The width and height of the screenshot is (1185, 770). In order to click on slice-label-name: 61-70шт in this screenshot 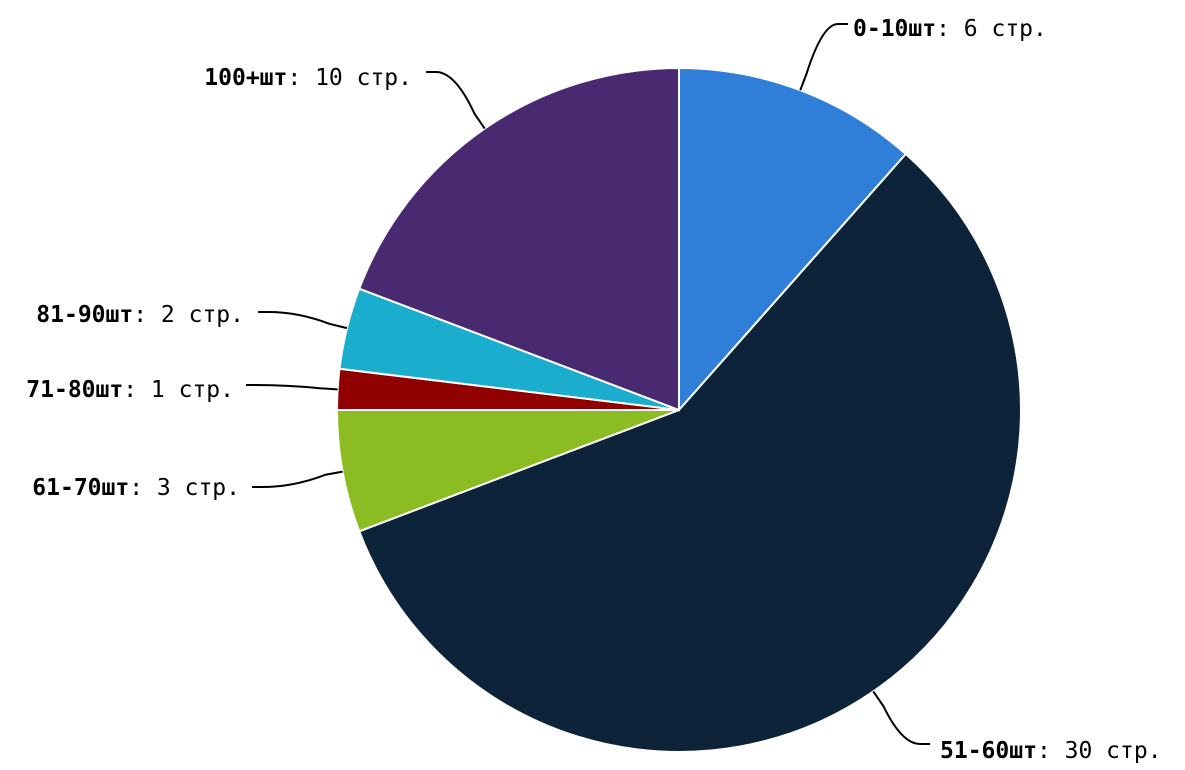, I will do `click(80, 488)`.